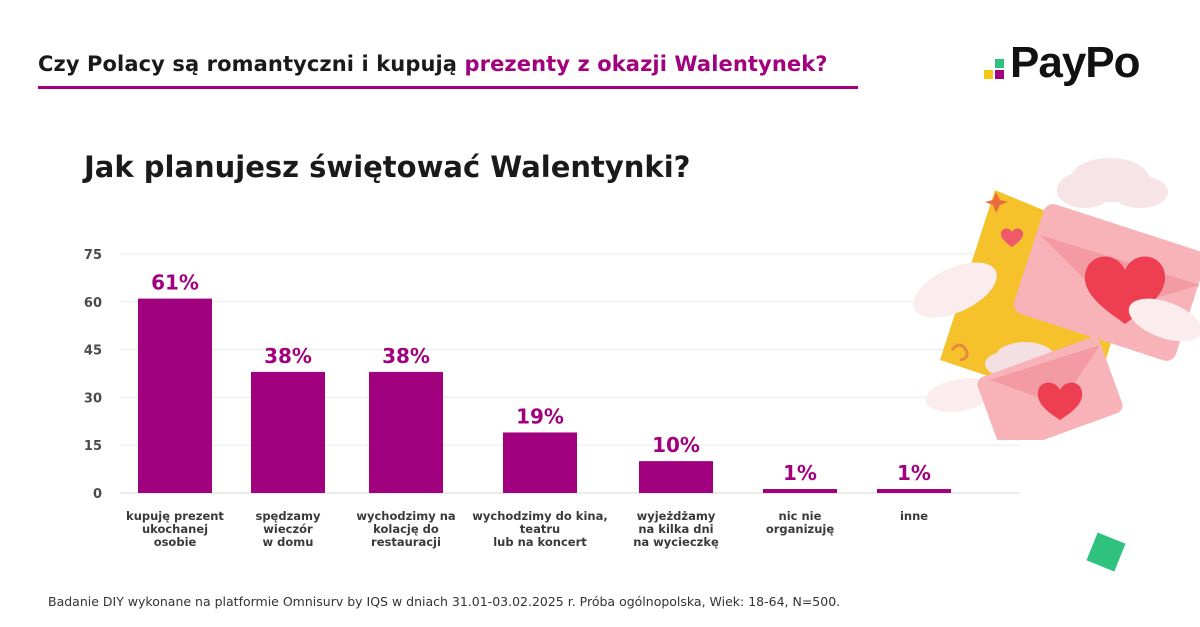  Describe the element at coordinates (800, 516) in the screenshot. I see `category-label-line: nic nie` at that location.